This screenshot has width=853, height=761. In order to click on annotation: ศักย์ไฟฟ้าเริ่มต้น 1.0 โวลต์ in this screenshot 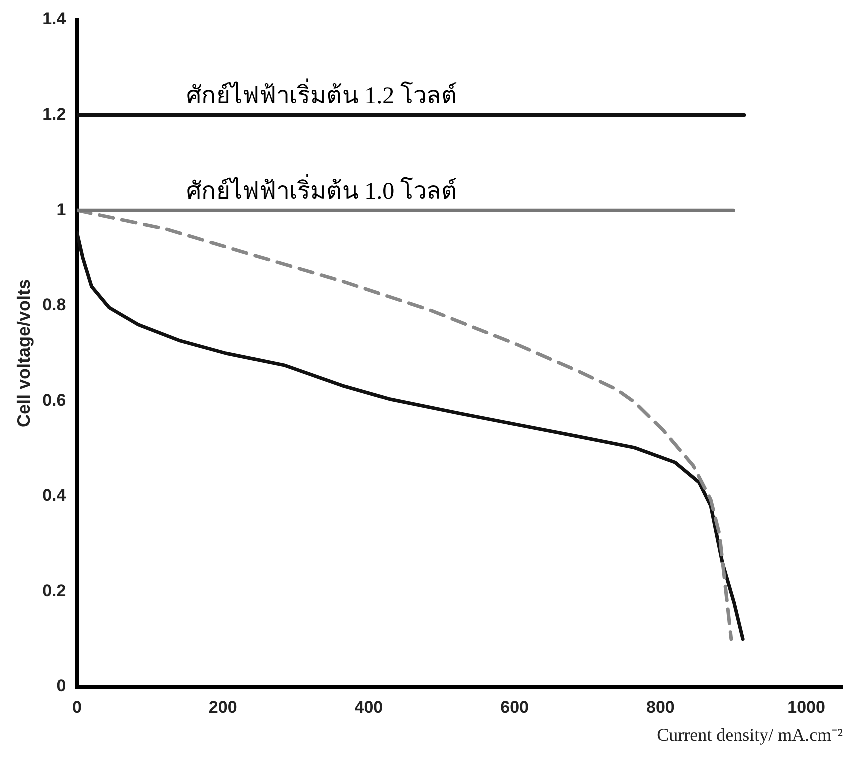, I will do `click(322, 189)`.